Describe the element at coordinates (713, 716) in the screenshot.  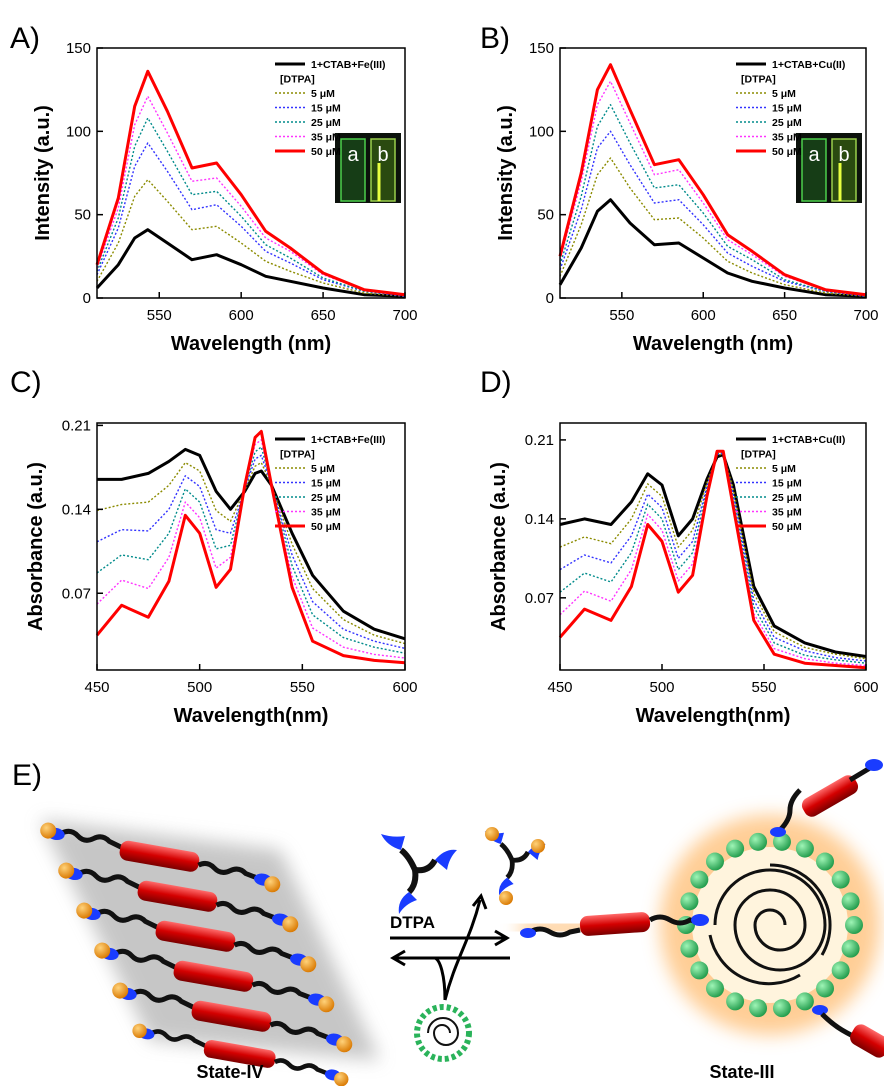
I see `x-axis-title: Wavelength(nm)` at that location.